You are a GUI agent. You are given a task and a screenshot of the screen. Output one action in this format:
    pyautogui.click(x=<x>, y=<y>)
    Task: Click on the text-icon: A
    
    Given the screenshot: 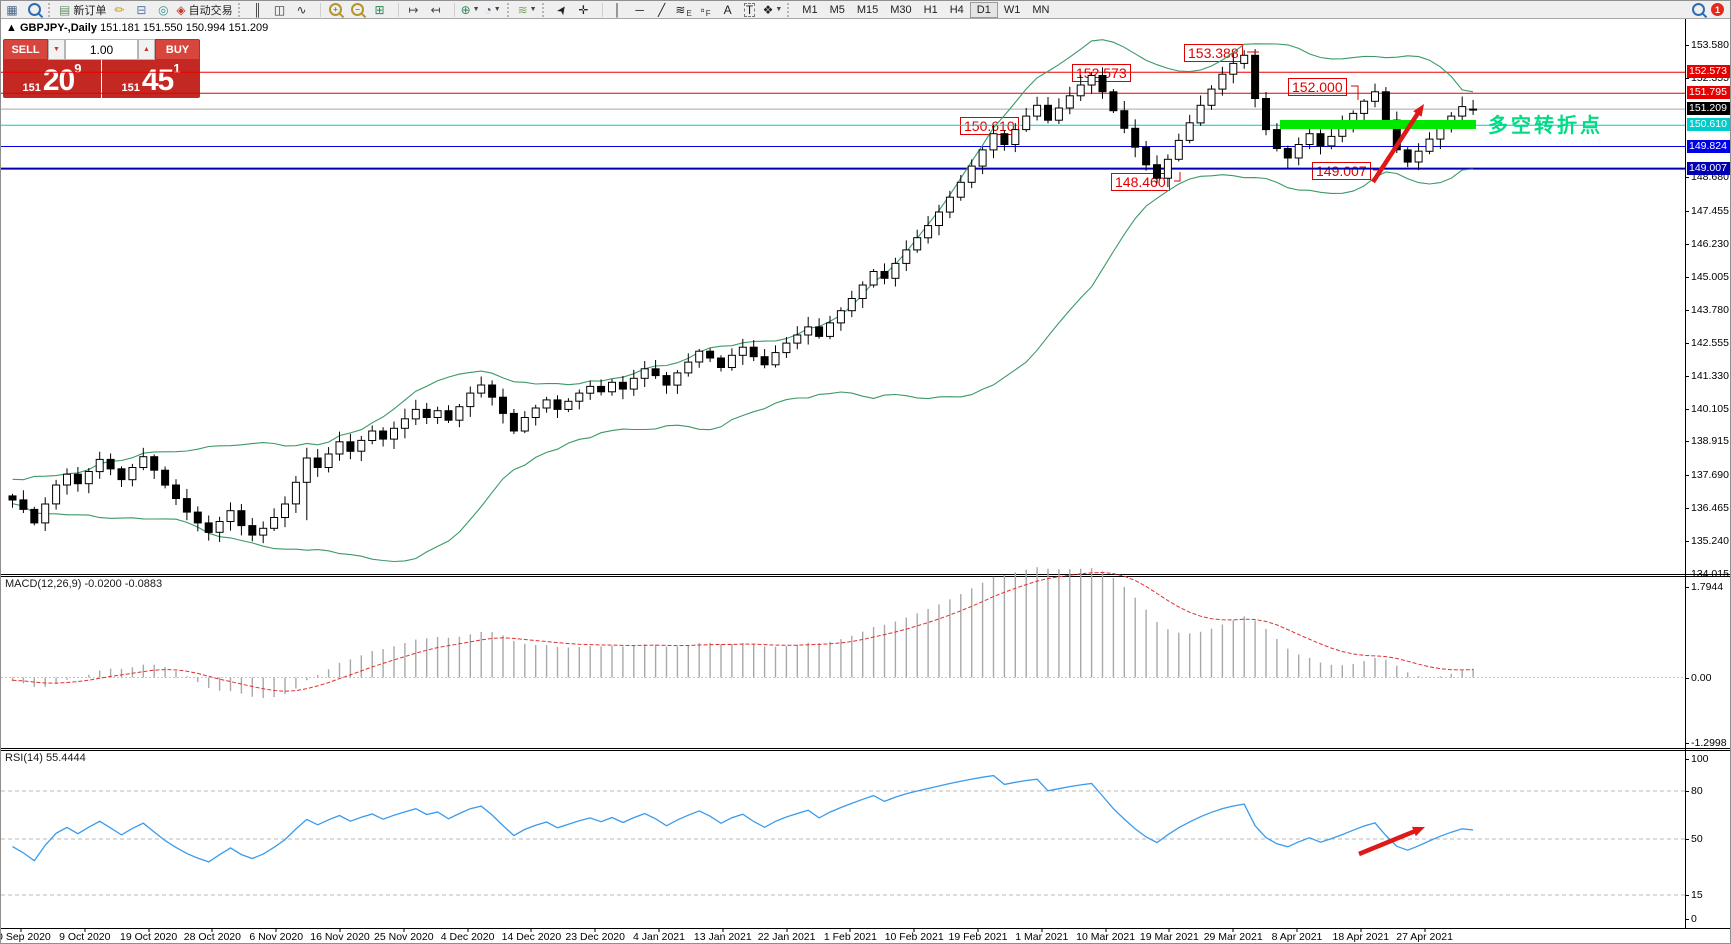 What is the action you would take?
    pyautogui.click(x=727, y=9)
    